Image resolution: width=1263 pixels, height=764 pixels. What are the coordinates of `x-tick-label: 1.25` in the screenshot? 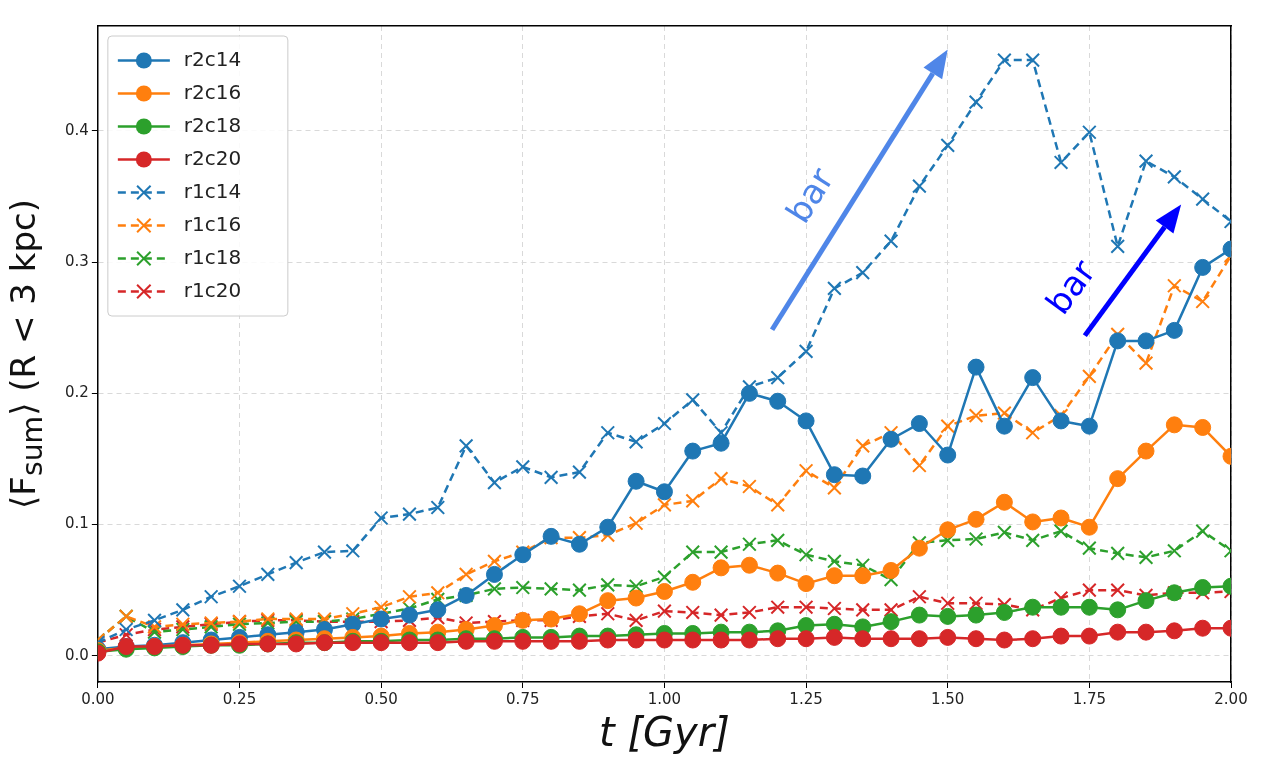 It's located at (806, 698).